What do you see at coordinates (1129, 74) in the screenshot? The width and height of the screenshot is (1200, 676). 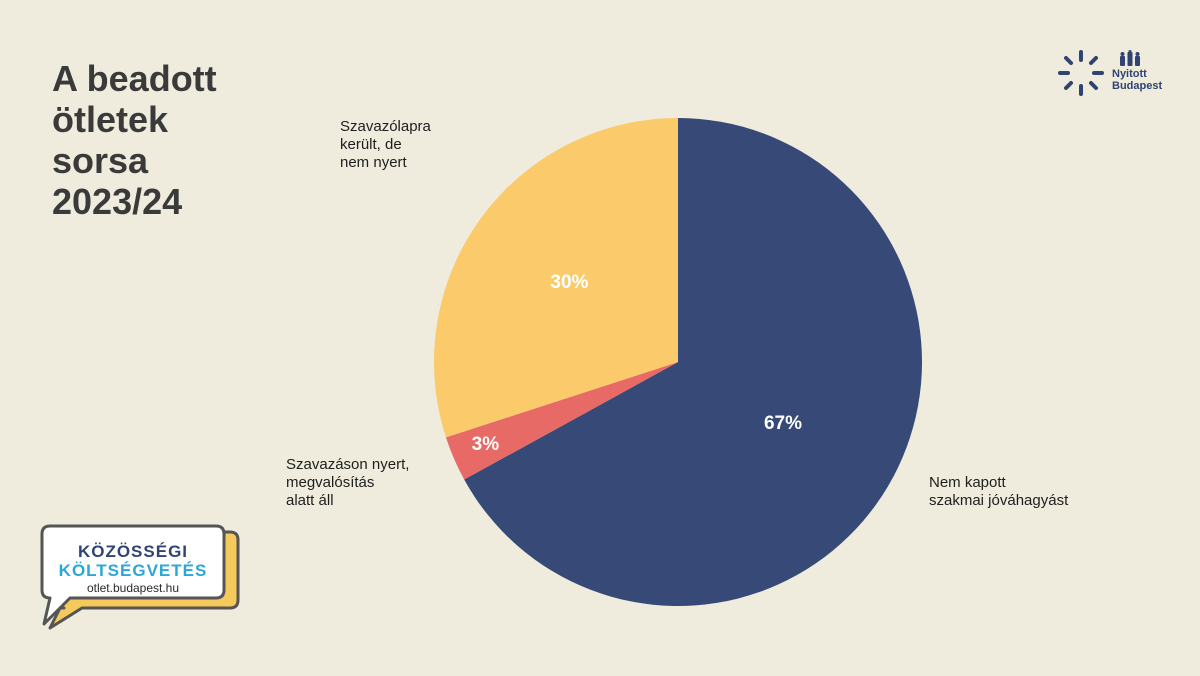 I see `brand-line1: Nyitott` at bounding box center [1129, 74].